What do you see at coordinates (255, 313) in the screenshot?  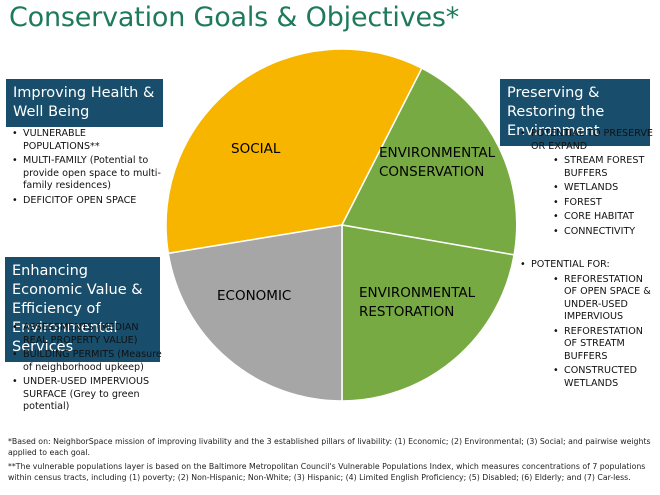 I see `pie-slice-economic` at bounding box center [255, 313].